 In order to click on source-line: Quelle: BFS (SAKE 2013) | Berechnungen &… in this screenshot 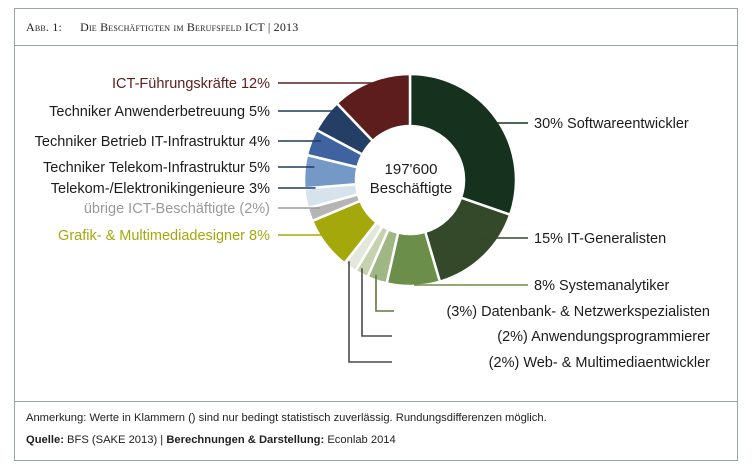, I will do `click(211, 440)`.